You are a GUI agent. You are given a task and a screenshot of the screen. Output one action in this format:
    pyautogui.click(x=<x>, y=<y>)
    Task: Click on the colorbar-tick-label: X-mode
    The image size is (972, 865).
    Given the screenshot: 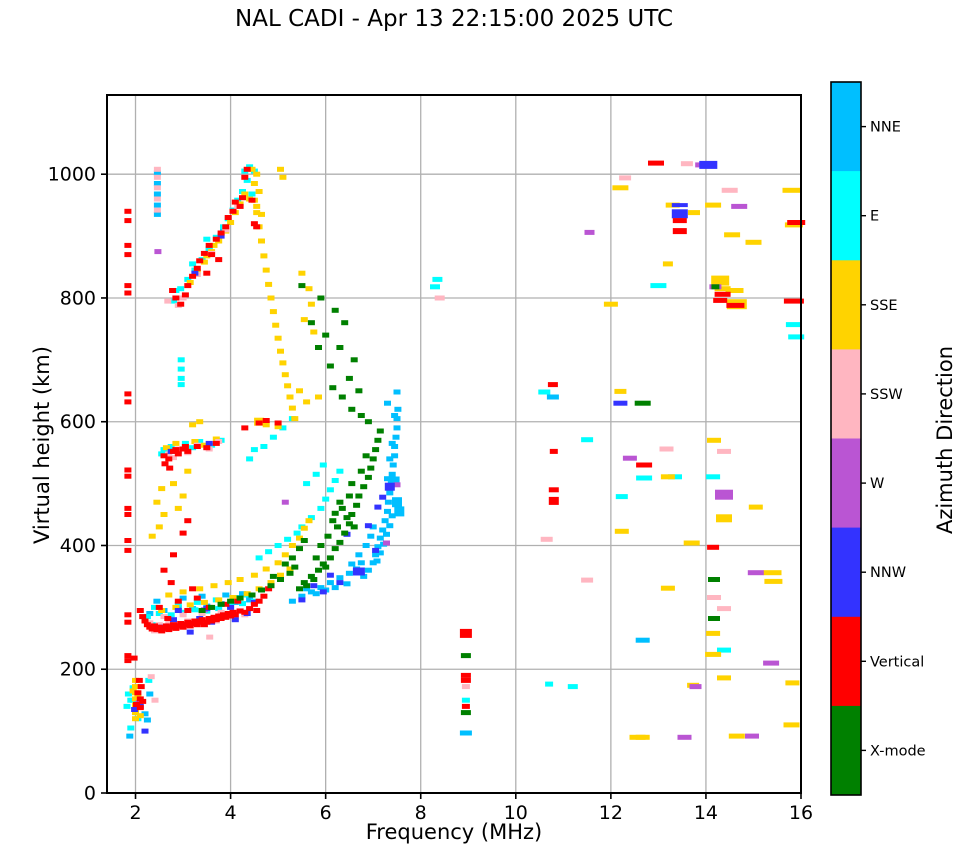 What is the action you would take?
    pyautogui.click(x=898, y=751)
    